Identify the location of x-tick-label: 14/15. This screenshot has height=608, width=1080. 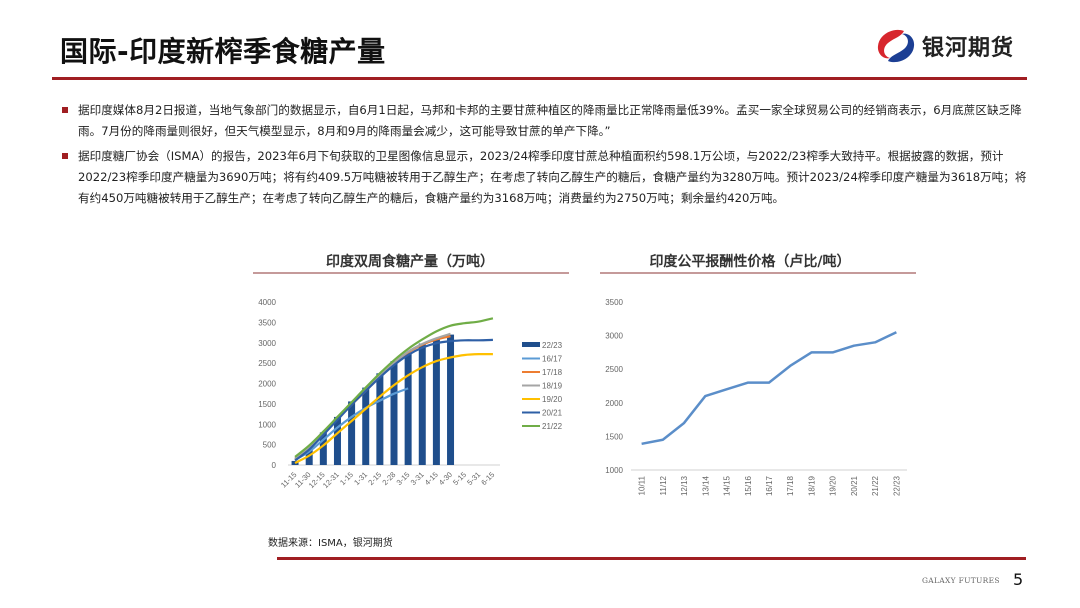
(727, 485).